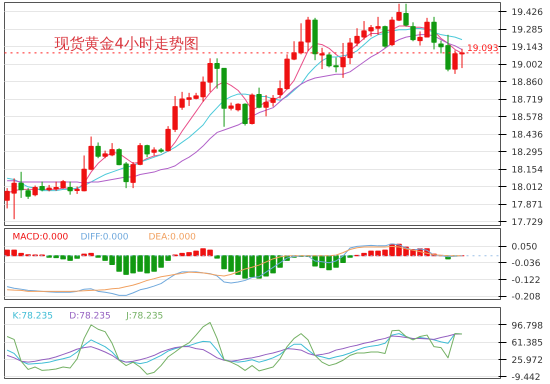  What do you see at coordinates (483, 49) in the screenshot?
I see `ref-line-label: 19.093` at bounding box center [483, 49].